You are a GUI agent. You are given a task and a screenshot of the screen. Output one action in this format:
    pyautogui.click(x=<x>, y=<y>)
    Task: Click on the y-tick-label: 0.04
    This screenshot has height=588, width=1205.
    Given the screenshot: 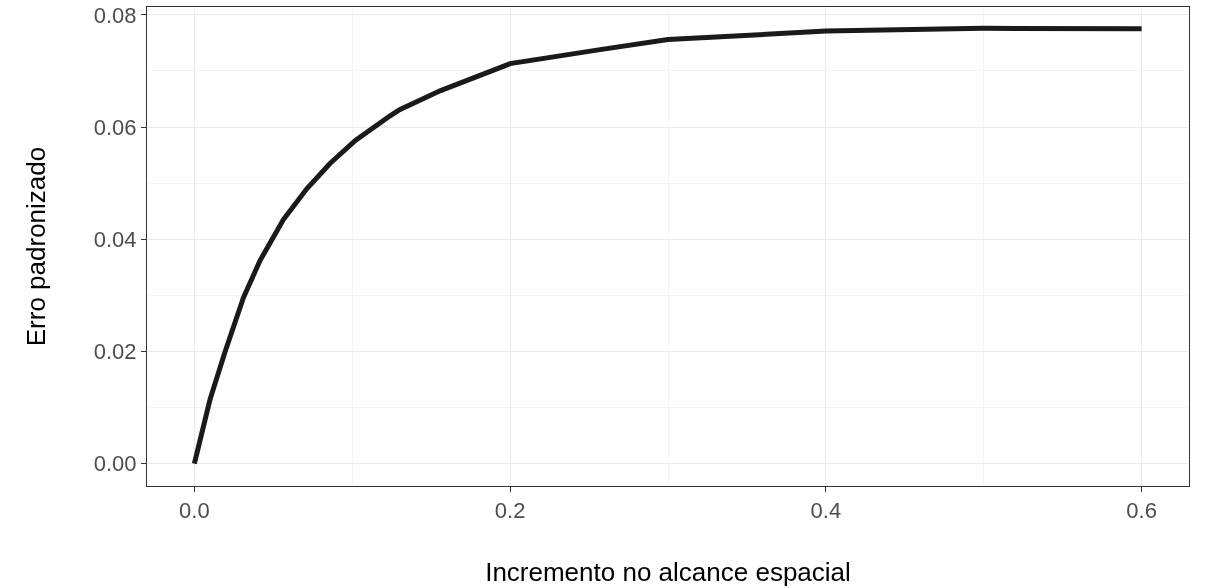 What is the action you would take?
    pyautogui.click(x=115, y=239)
    